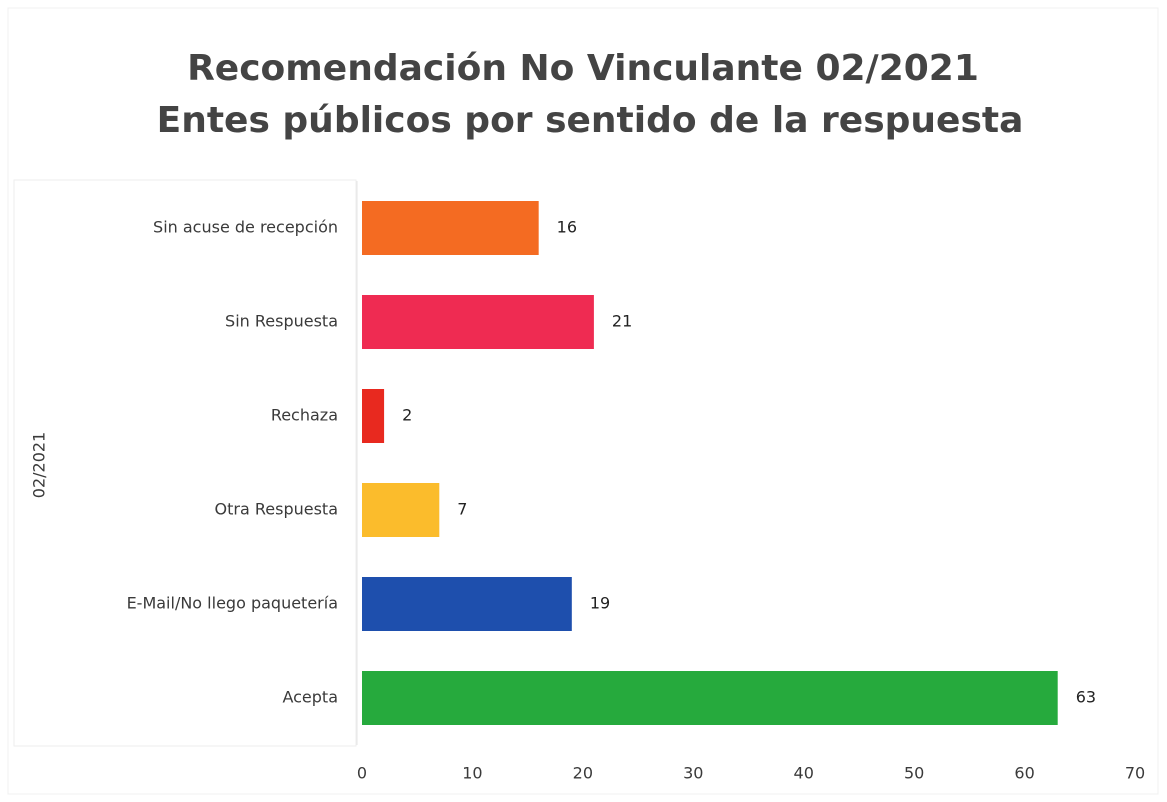 This screenshot has height=802, width=1167. I want to click on data-label: 19, so click(600, 603).